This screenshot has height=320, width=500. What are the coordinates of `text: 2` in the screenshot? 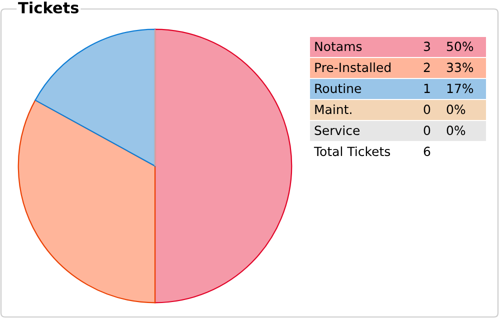 It's located at (427, 67).